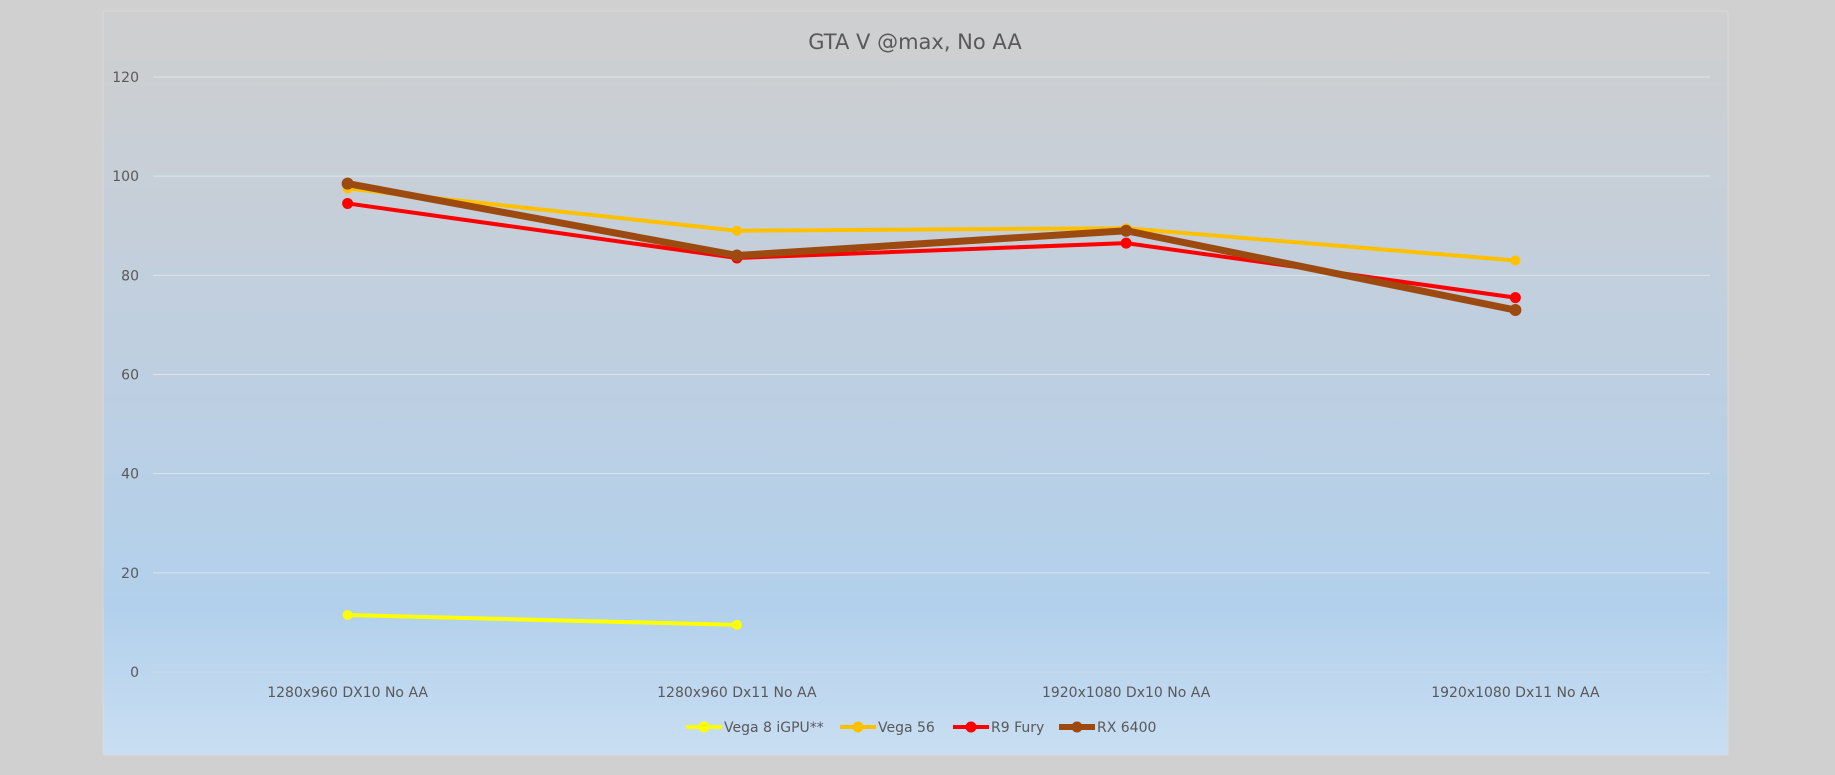 The image size is (1835, 775). I want to click on legend-item: Vega 56, so click(887, 728).